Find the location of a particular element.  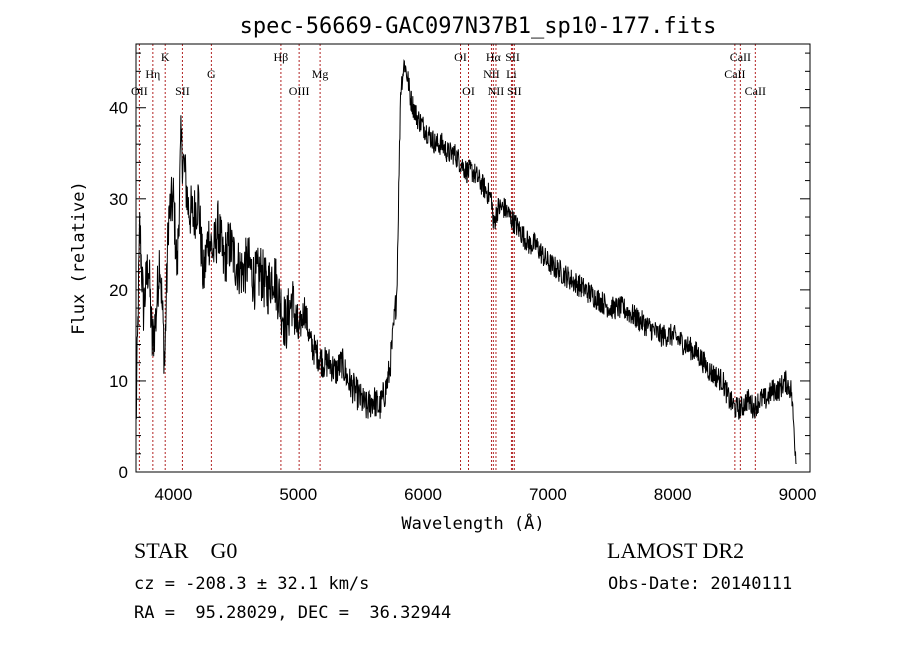

y-tick-label: 0 is located at coordinates (123, 472).